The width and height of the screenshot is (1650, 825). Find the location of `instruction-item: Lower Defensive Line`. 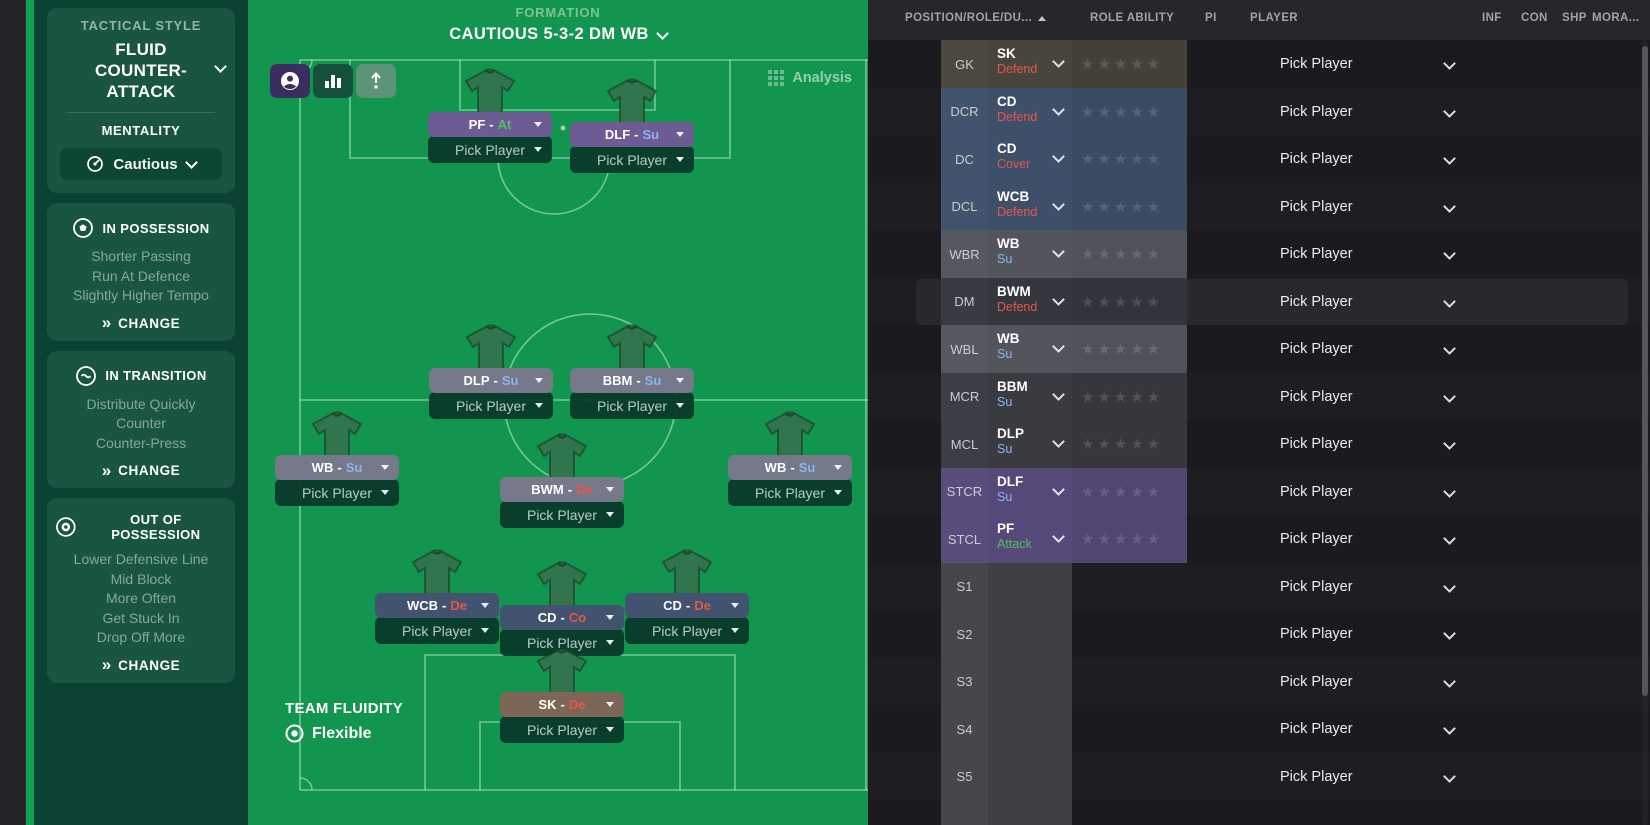

instruction-item: Lower Defensive Line is located at coordinates (141, 559).